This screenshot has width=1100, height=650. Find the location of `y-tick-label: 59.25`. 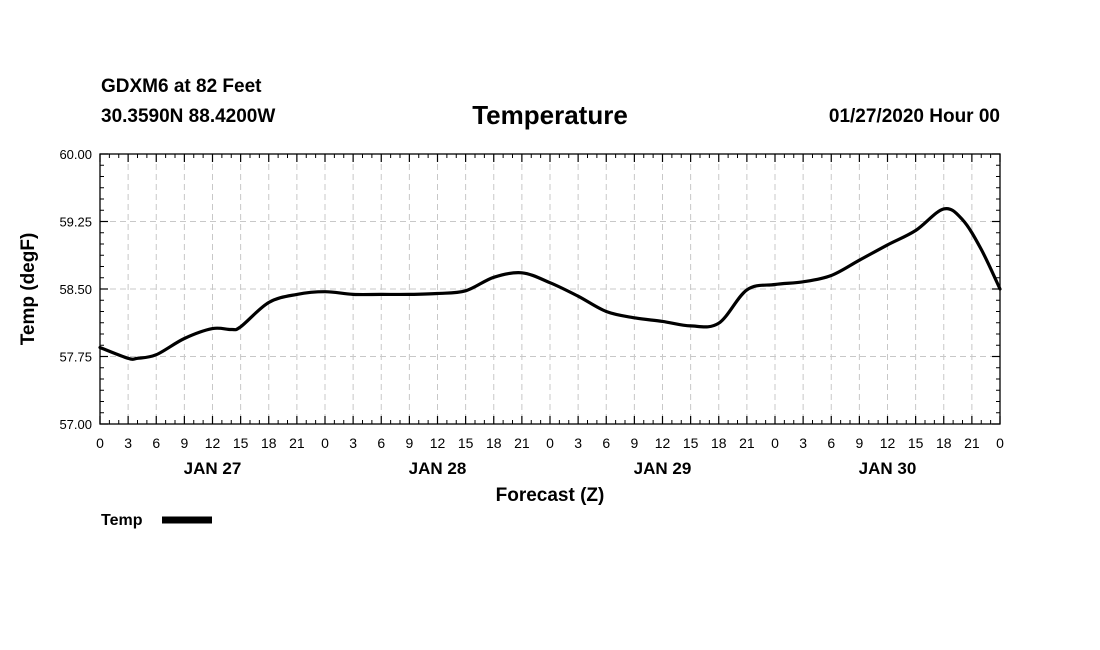

y-tick-label: 59.25 is located at coordinates (75, 222).